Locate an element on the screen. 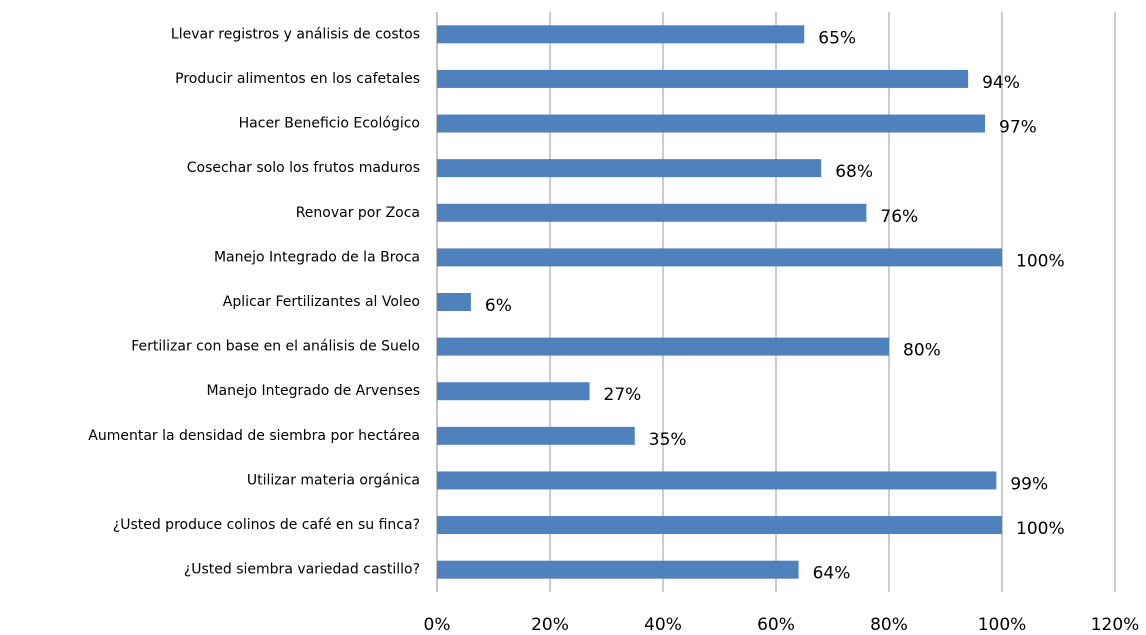 The height and width of the screenshot is (635, 1146). y-tick-label: Llevar registros y análisis de costos is located at coordinates (295, 34).